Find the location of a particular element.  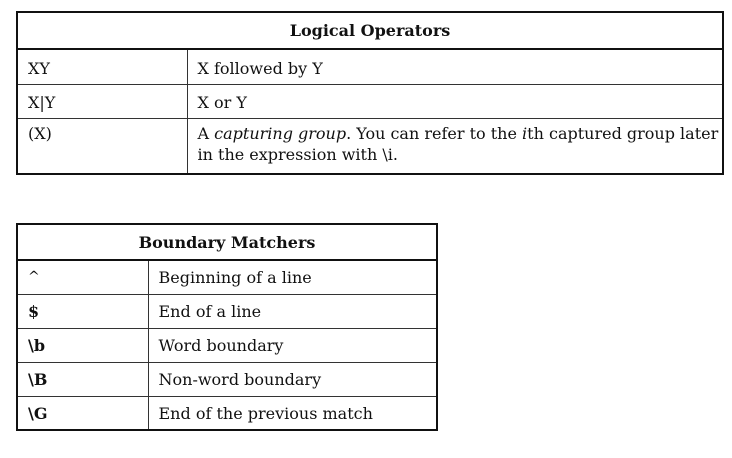

table-row: \G End of the previous match is located at coordinates (227, 413).